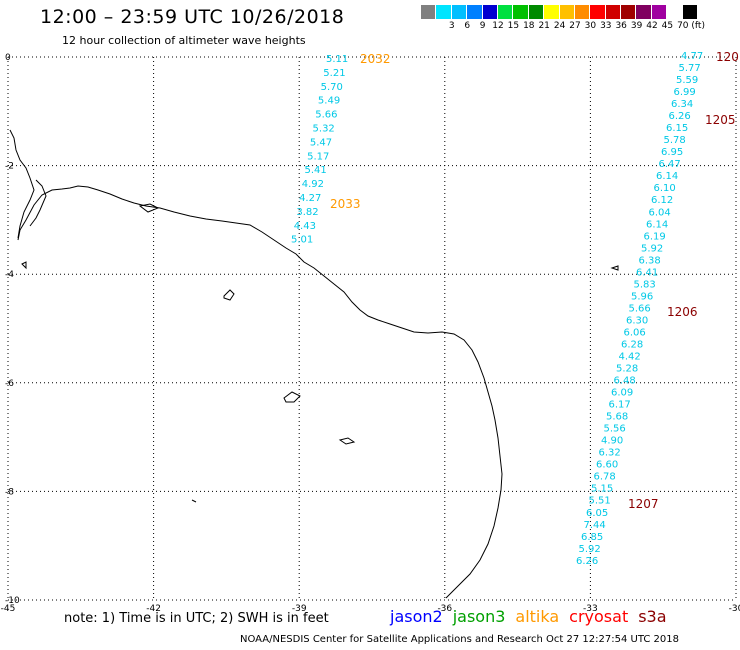 The height and width of the screenshot is (650, 740). I want to click on wave-height-value: 4.90, so click(612, 441).